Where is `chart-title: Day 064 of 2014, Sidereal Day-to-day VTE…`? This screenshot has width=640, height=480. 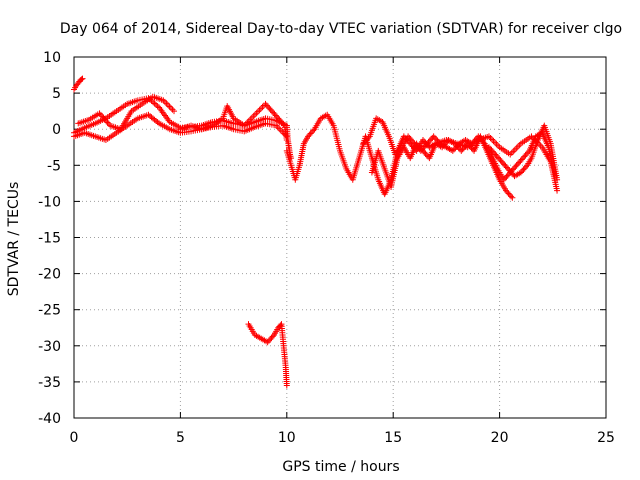
chart-title: Day 064 of 2014, Sidereal Day-to-day VTE… is located at coordinates (341, 29).